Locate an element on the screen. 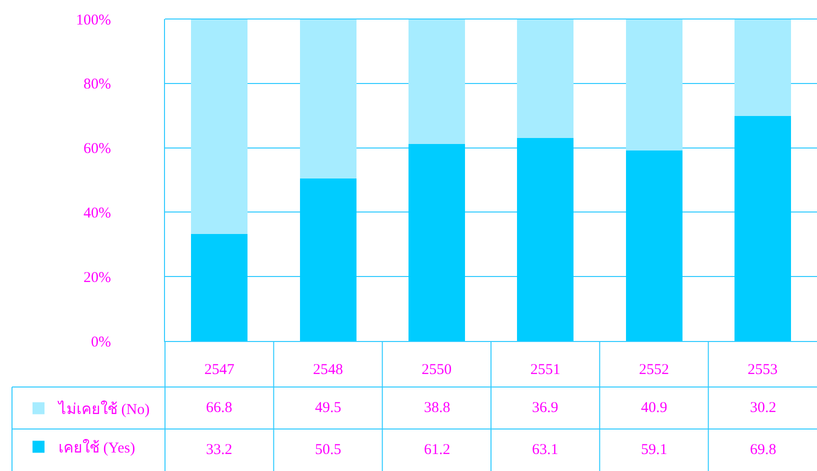 The image size is (817, 471). x-tick-label: 2550 is located at coordinates (437, 370).